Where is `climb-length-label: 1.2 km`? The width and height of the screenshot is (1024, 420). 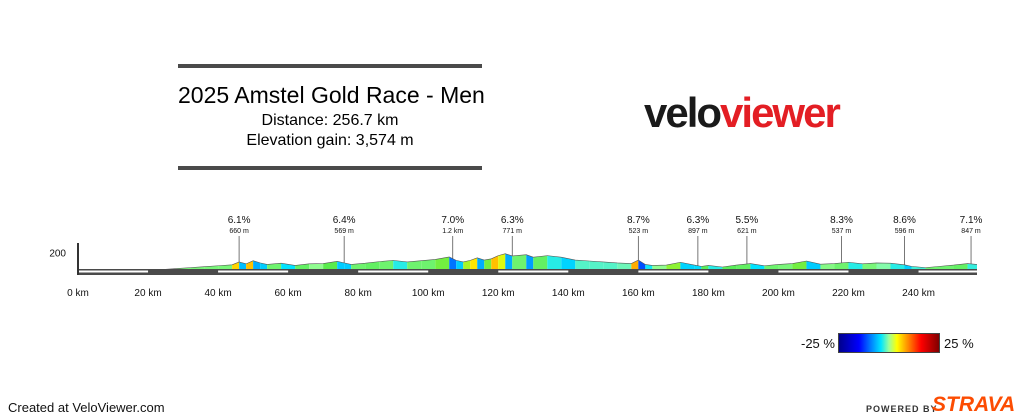 climb-length-label: 1.2 km is located at coordinates (452, 231).